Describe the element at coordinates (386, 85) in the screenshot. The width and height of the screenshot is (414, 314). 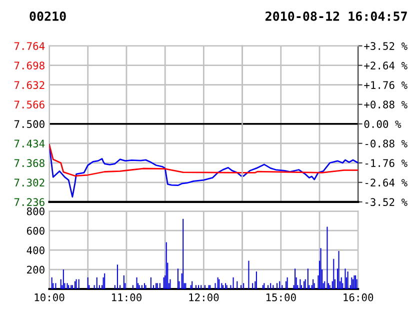
I see `y-tick-label: +1.76 %` at that location.